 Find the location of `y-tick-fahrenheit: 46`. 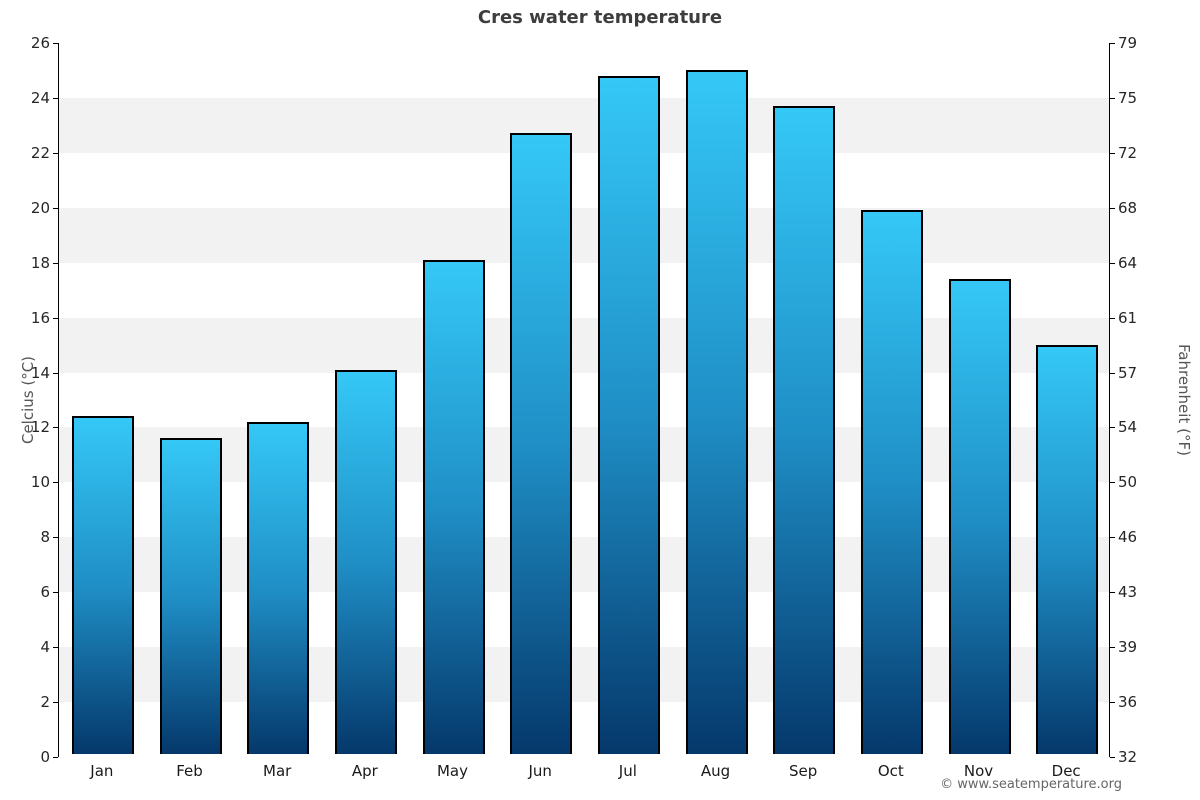

y-tick-fahrenheit: 46 is located at coordinates (1128, 537).